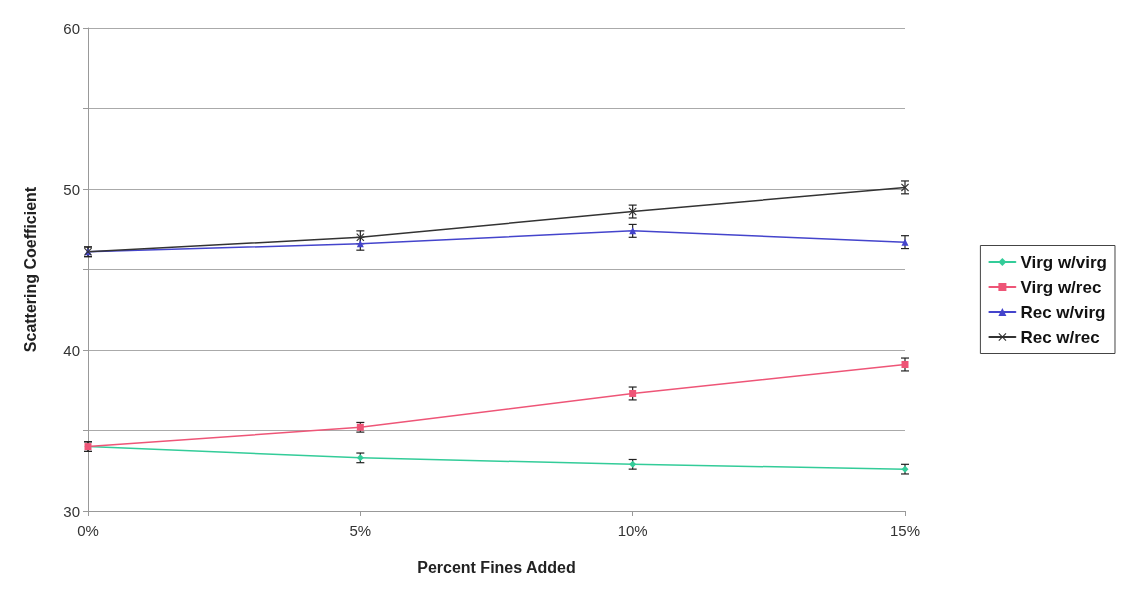 Image resolution: width=1129 pixels, height=599 pixels. What do you see at coordinates (1064, 262) in the screenshot?
I see `legend-label: Virg w/virg` at bounding box center [1064, 262].